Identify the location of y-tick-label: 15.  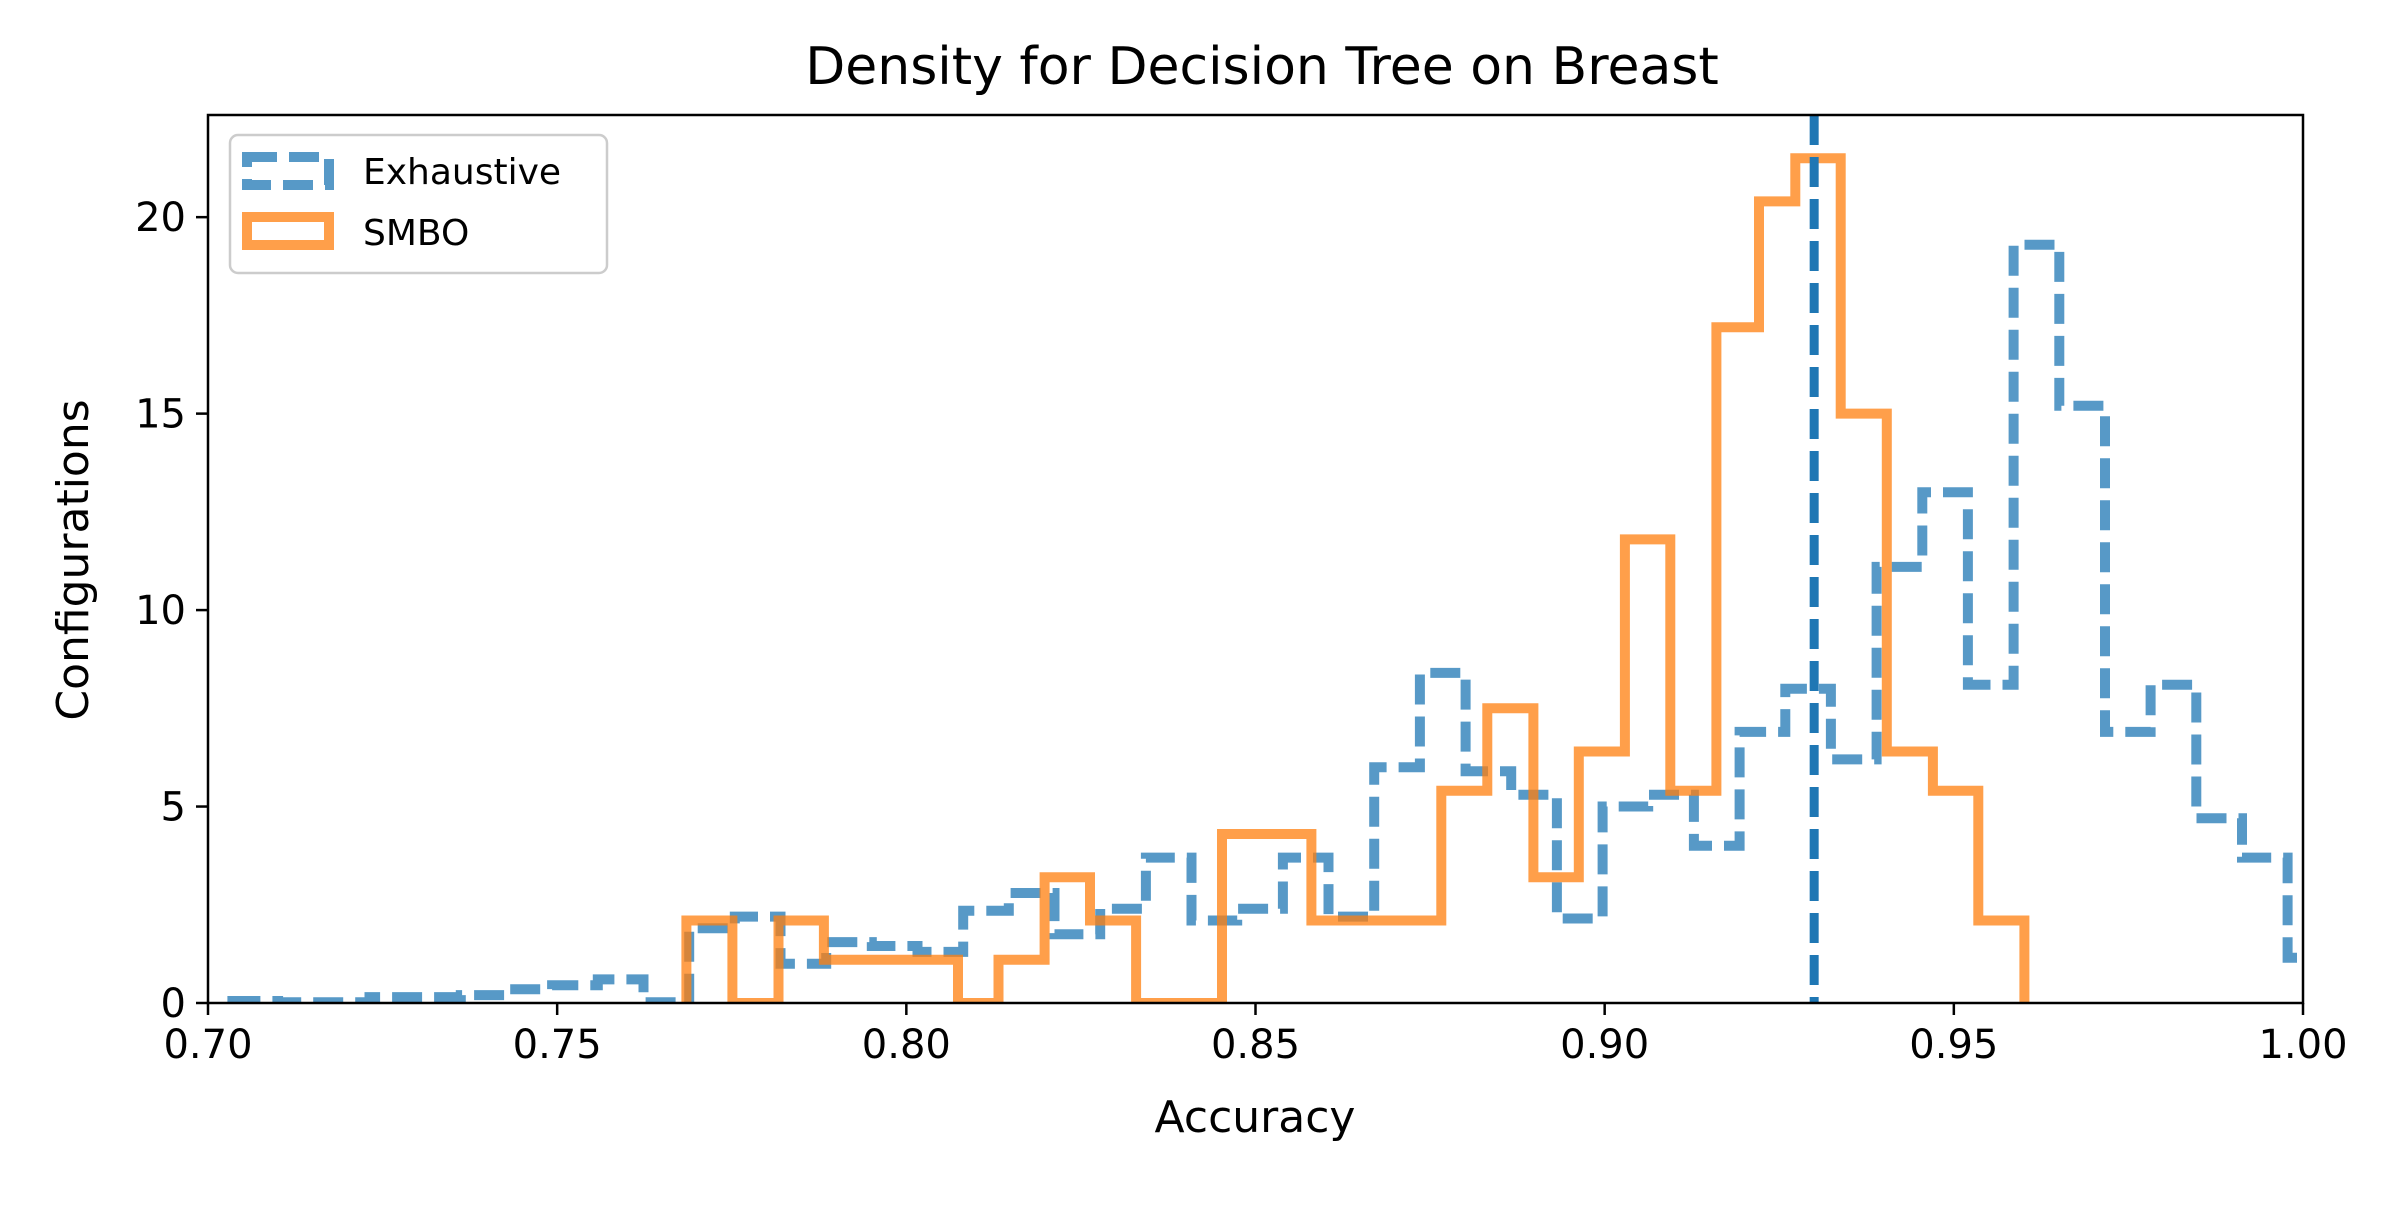
(160, 415).